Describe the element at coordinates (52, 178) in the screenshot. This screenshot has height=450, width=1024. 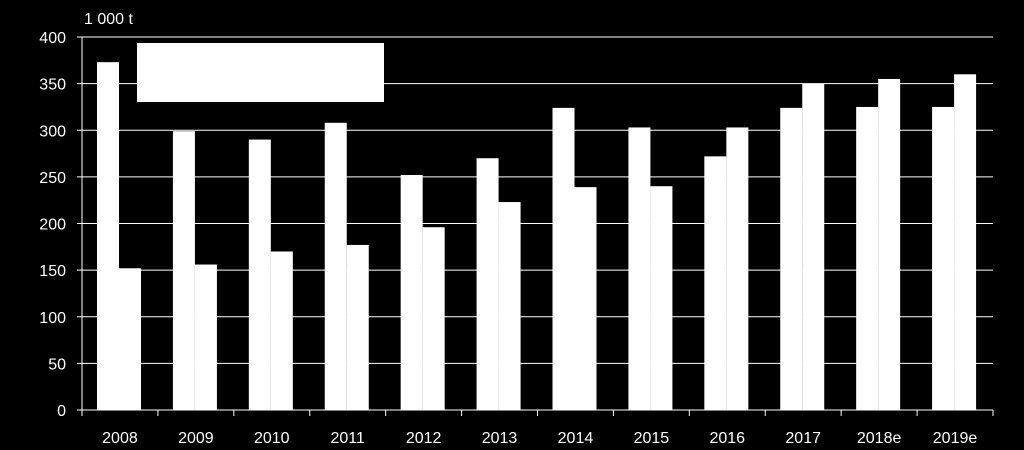
I see `y-tick-250: 250` at that location.